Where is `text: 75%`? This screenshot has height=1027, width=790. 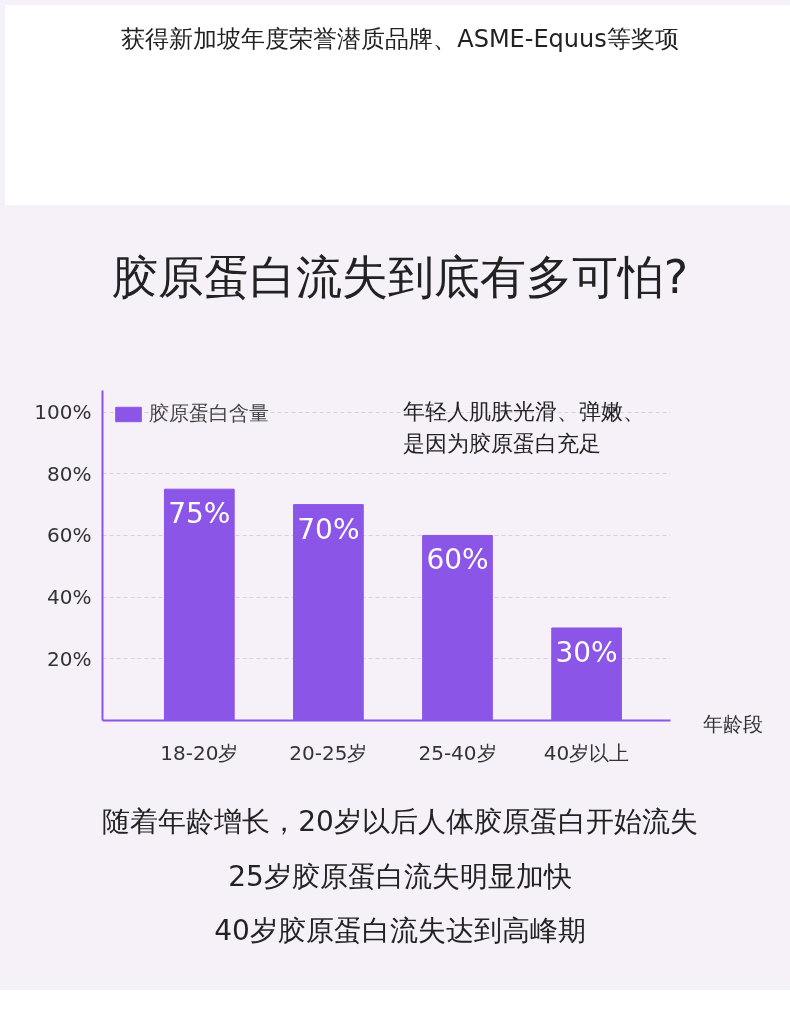
text: 75% is located at coordinates (199, 514).